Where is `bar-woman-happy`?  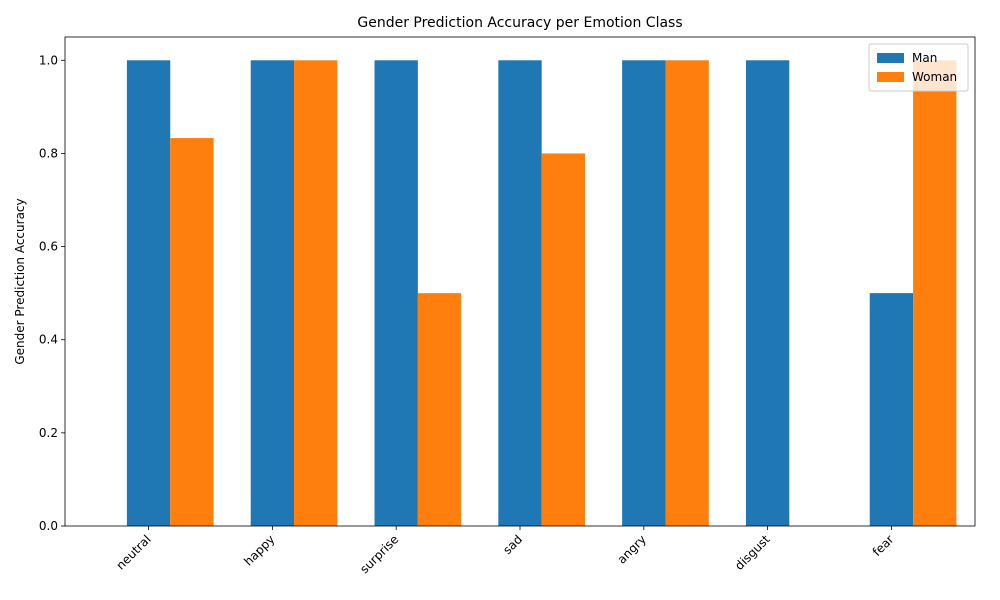
bar-woman-happy is located at coordinates (316, 293).